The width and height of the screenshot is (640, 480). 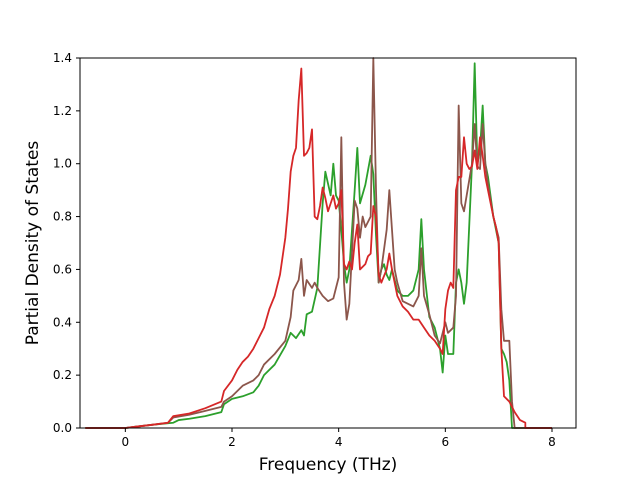 I want to click on y-tick-label: 0.2, so click(x=62, y=375).